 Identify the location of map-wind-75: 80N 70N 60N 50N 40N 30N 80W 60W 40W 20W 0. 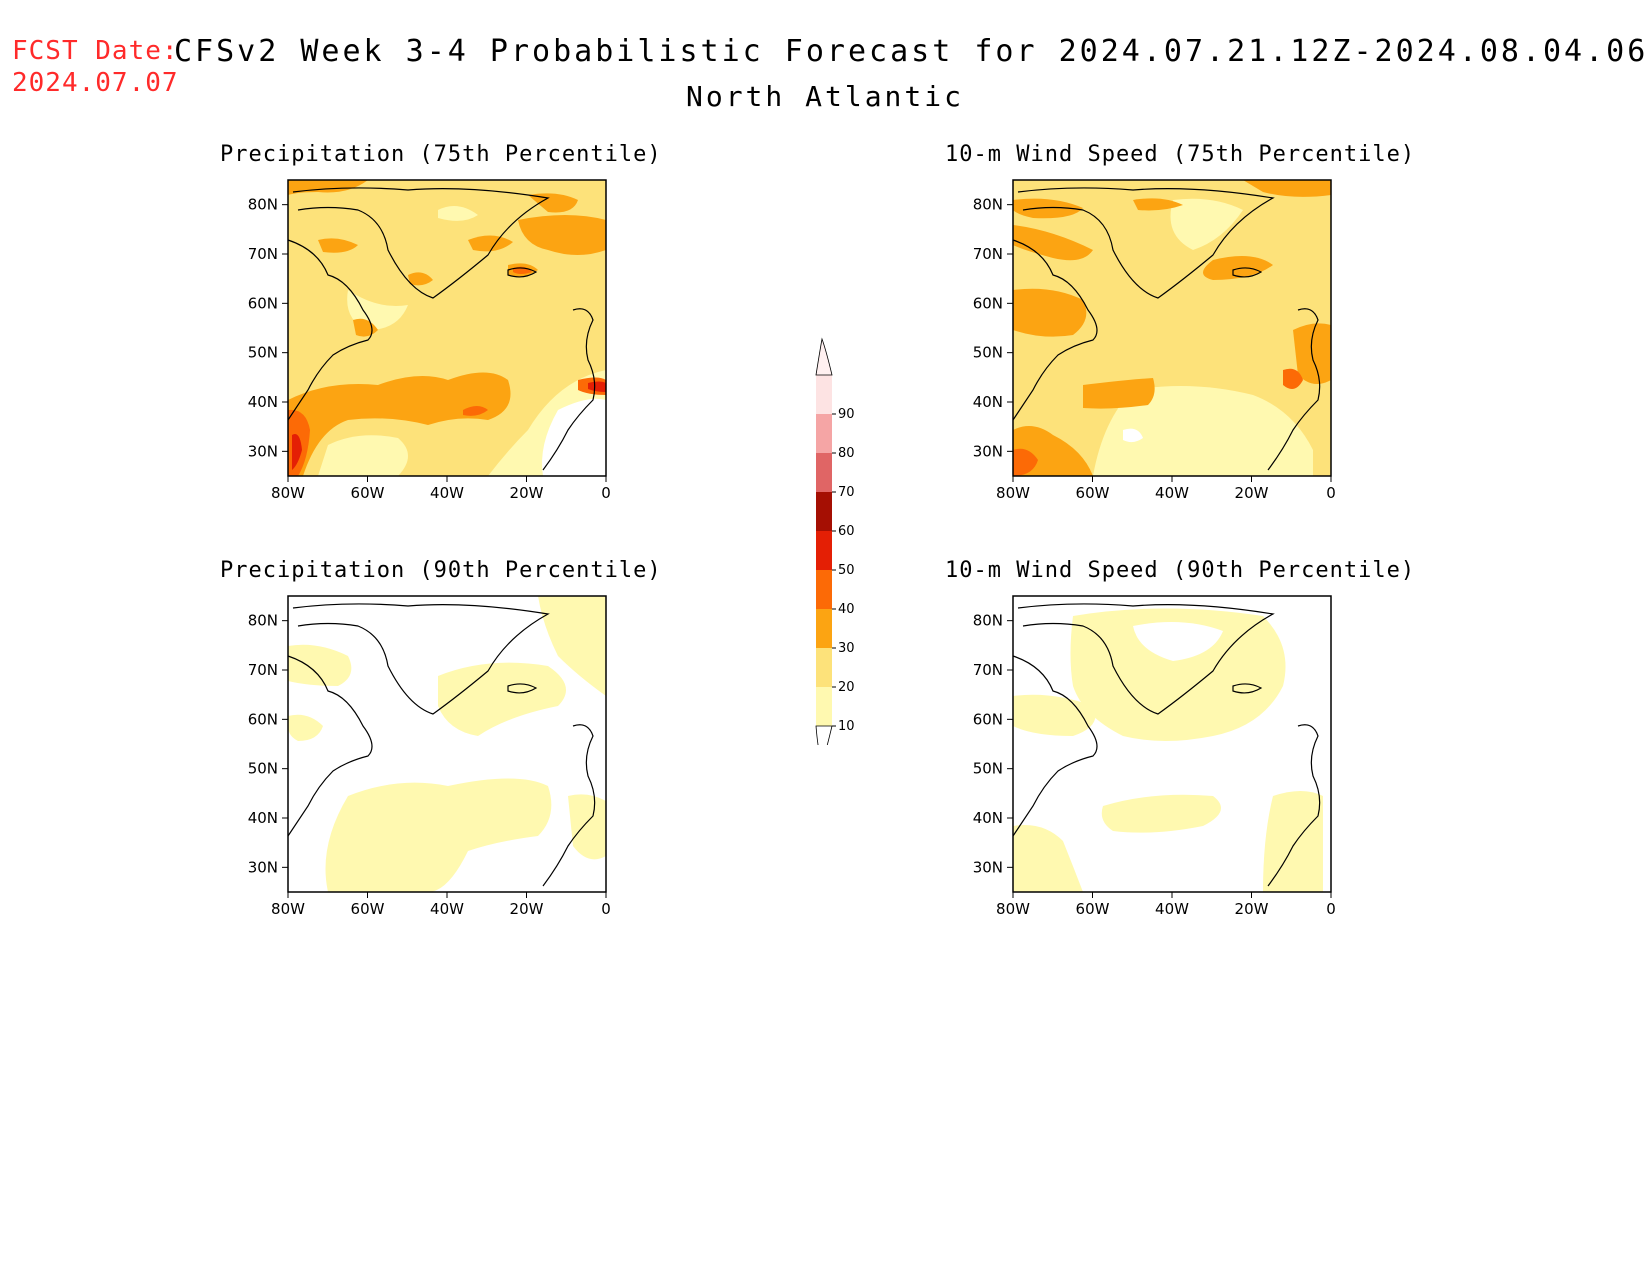
(1154, 340).